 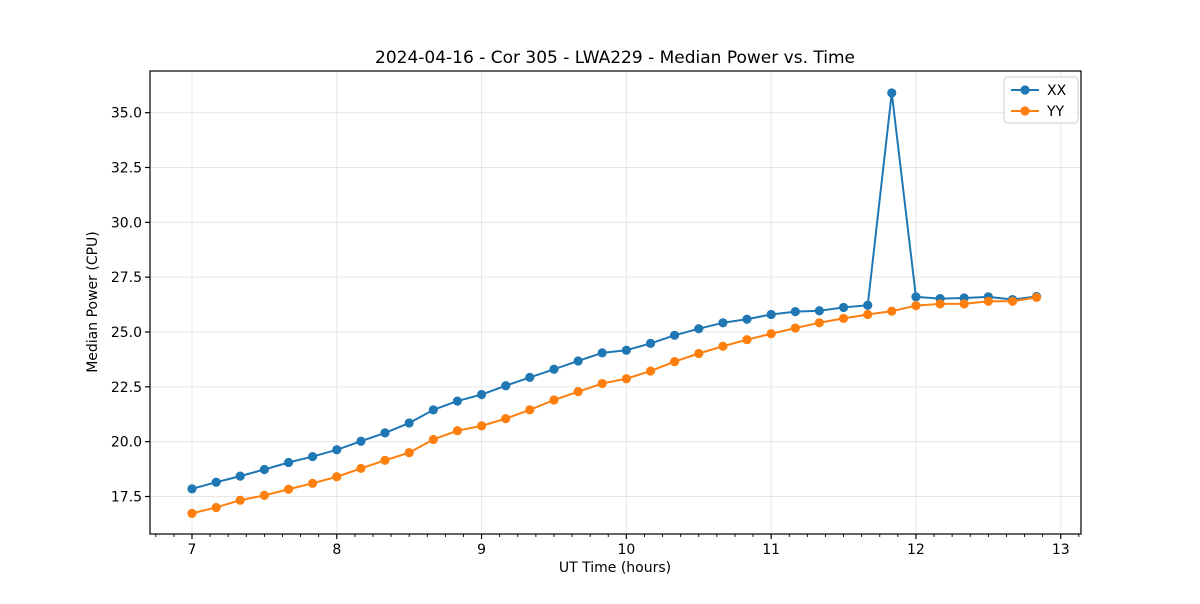 What do you see at coordinates (916, 550) in the screenshot?
I see `x-tick-label: 12` at bounding box center [916, 550].